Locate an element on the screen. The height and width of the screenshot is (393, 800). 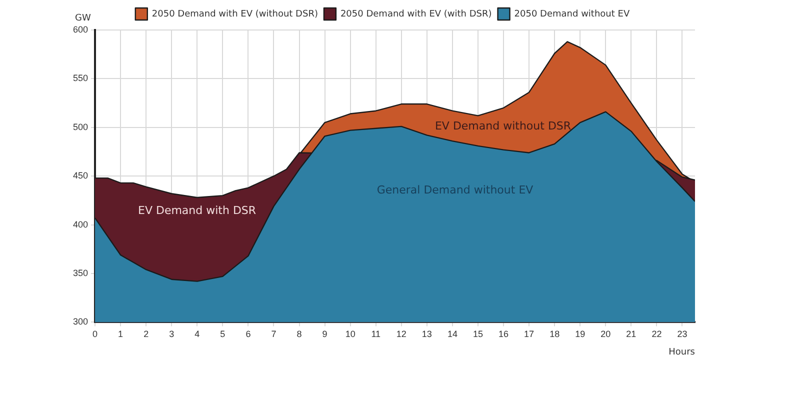
x-tick-label: 19 is located at coordinates (580, 334).